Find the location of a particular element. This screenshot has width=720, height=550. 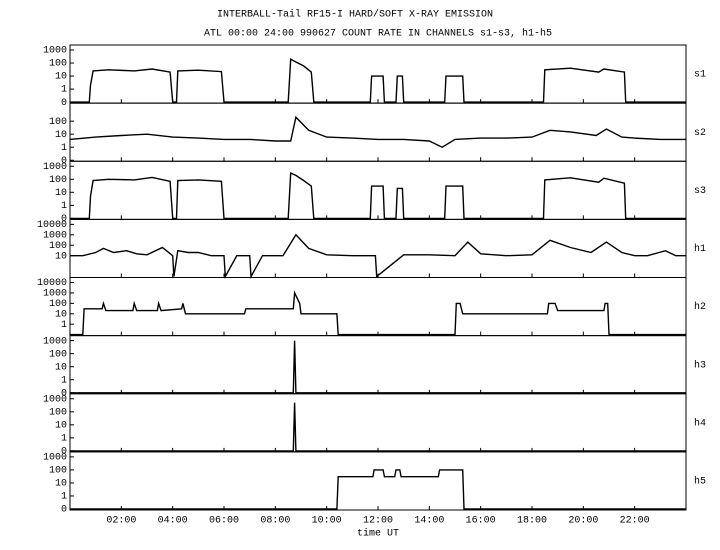

x-tick-label: 18:00 is located at coordinates (532, 521).